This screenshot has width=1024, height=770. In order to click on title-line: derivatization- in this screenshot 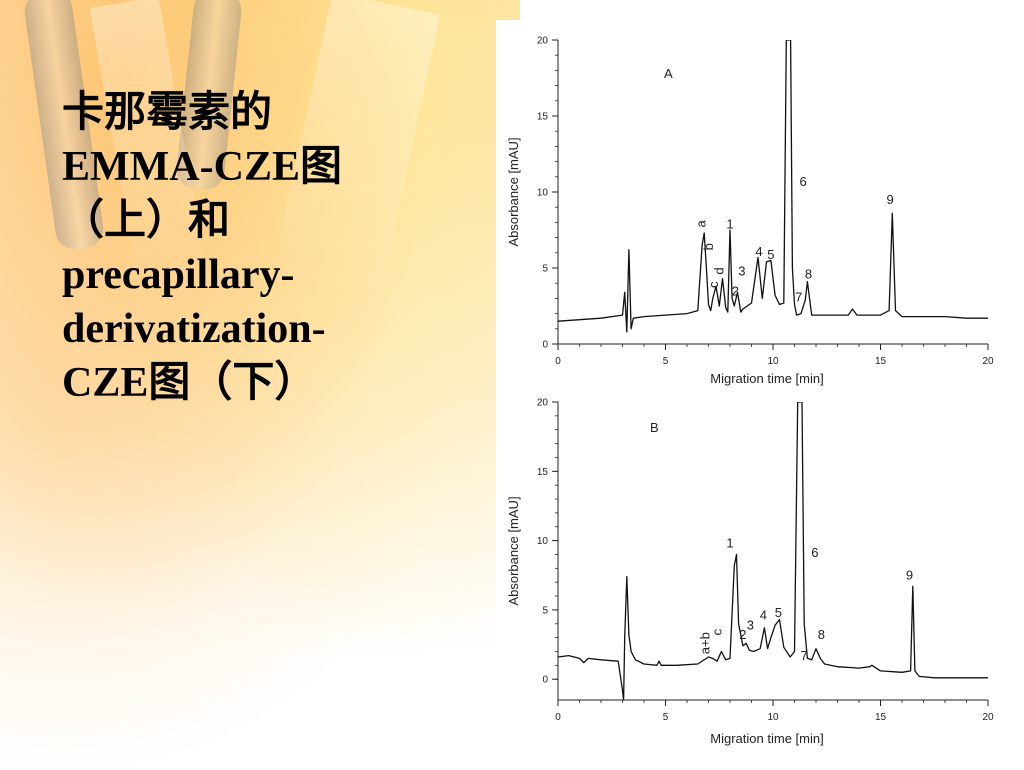, I will do `click(194, 329)`.